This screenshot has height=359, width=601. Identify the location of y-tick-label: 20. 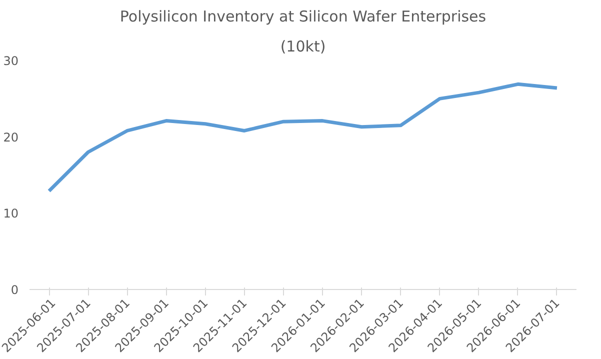
(11, 137).